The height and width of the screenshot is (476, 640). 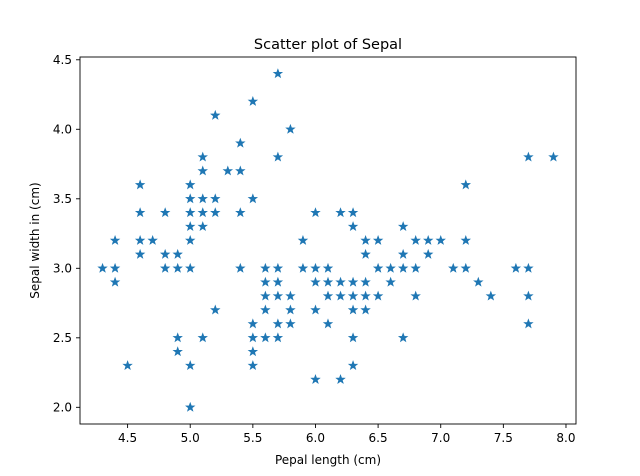 I want to click on y-tick-label: 2.0, so click(x=62, y=407).